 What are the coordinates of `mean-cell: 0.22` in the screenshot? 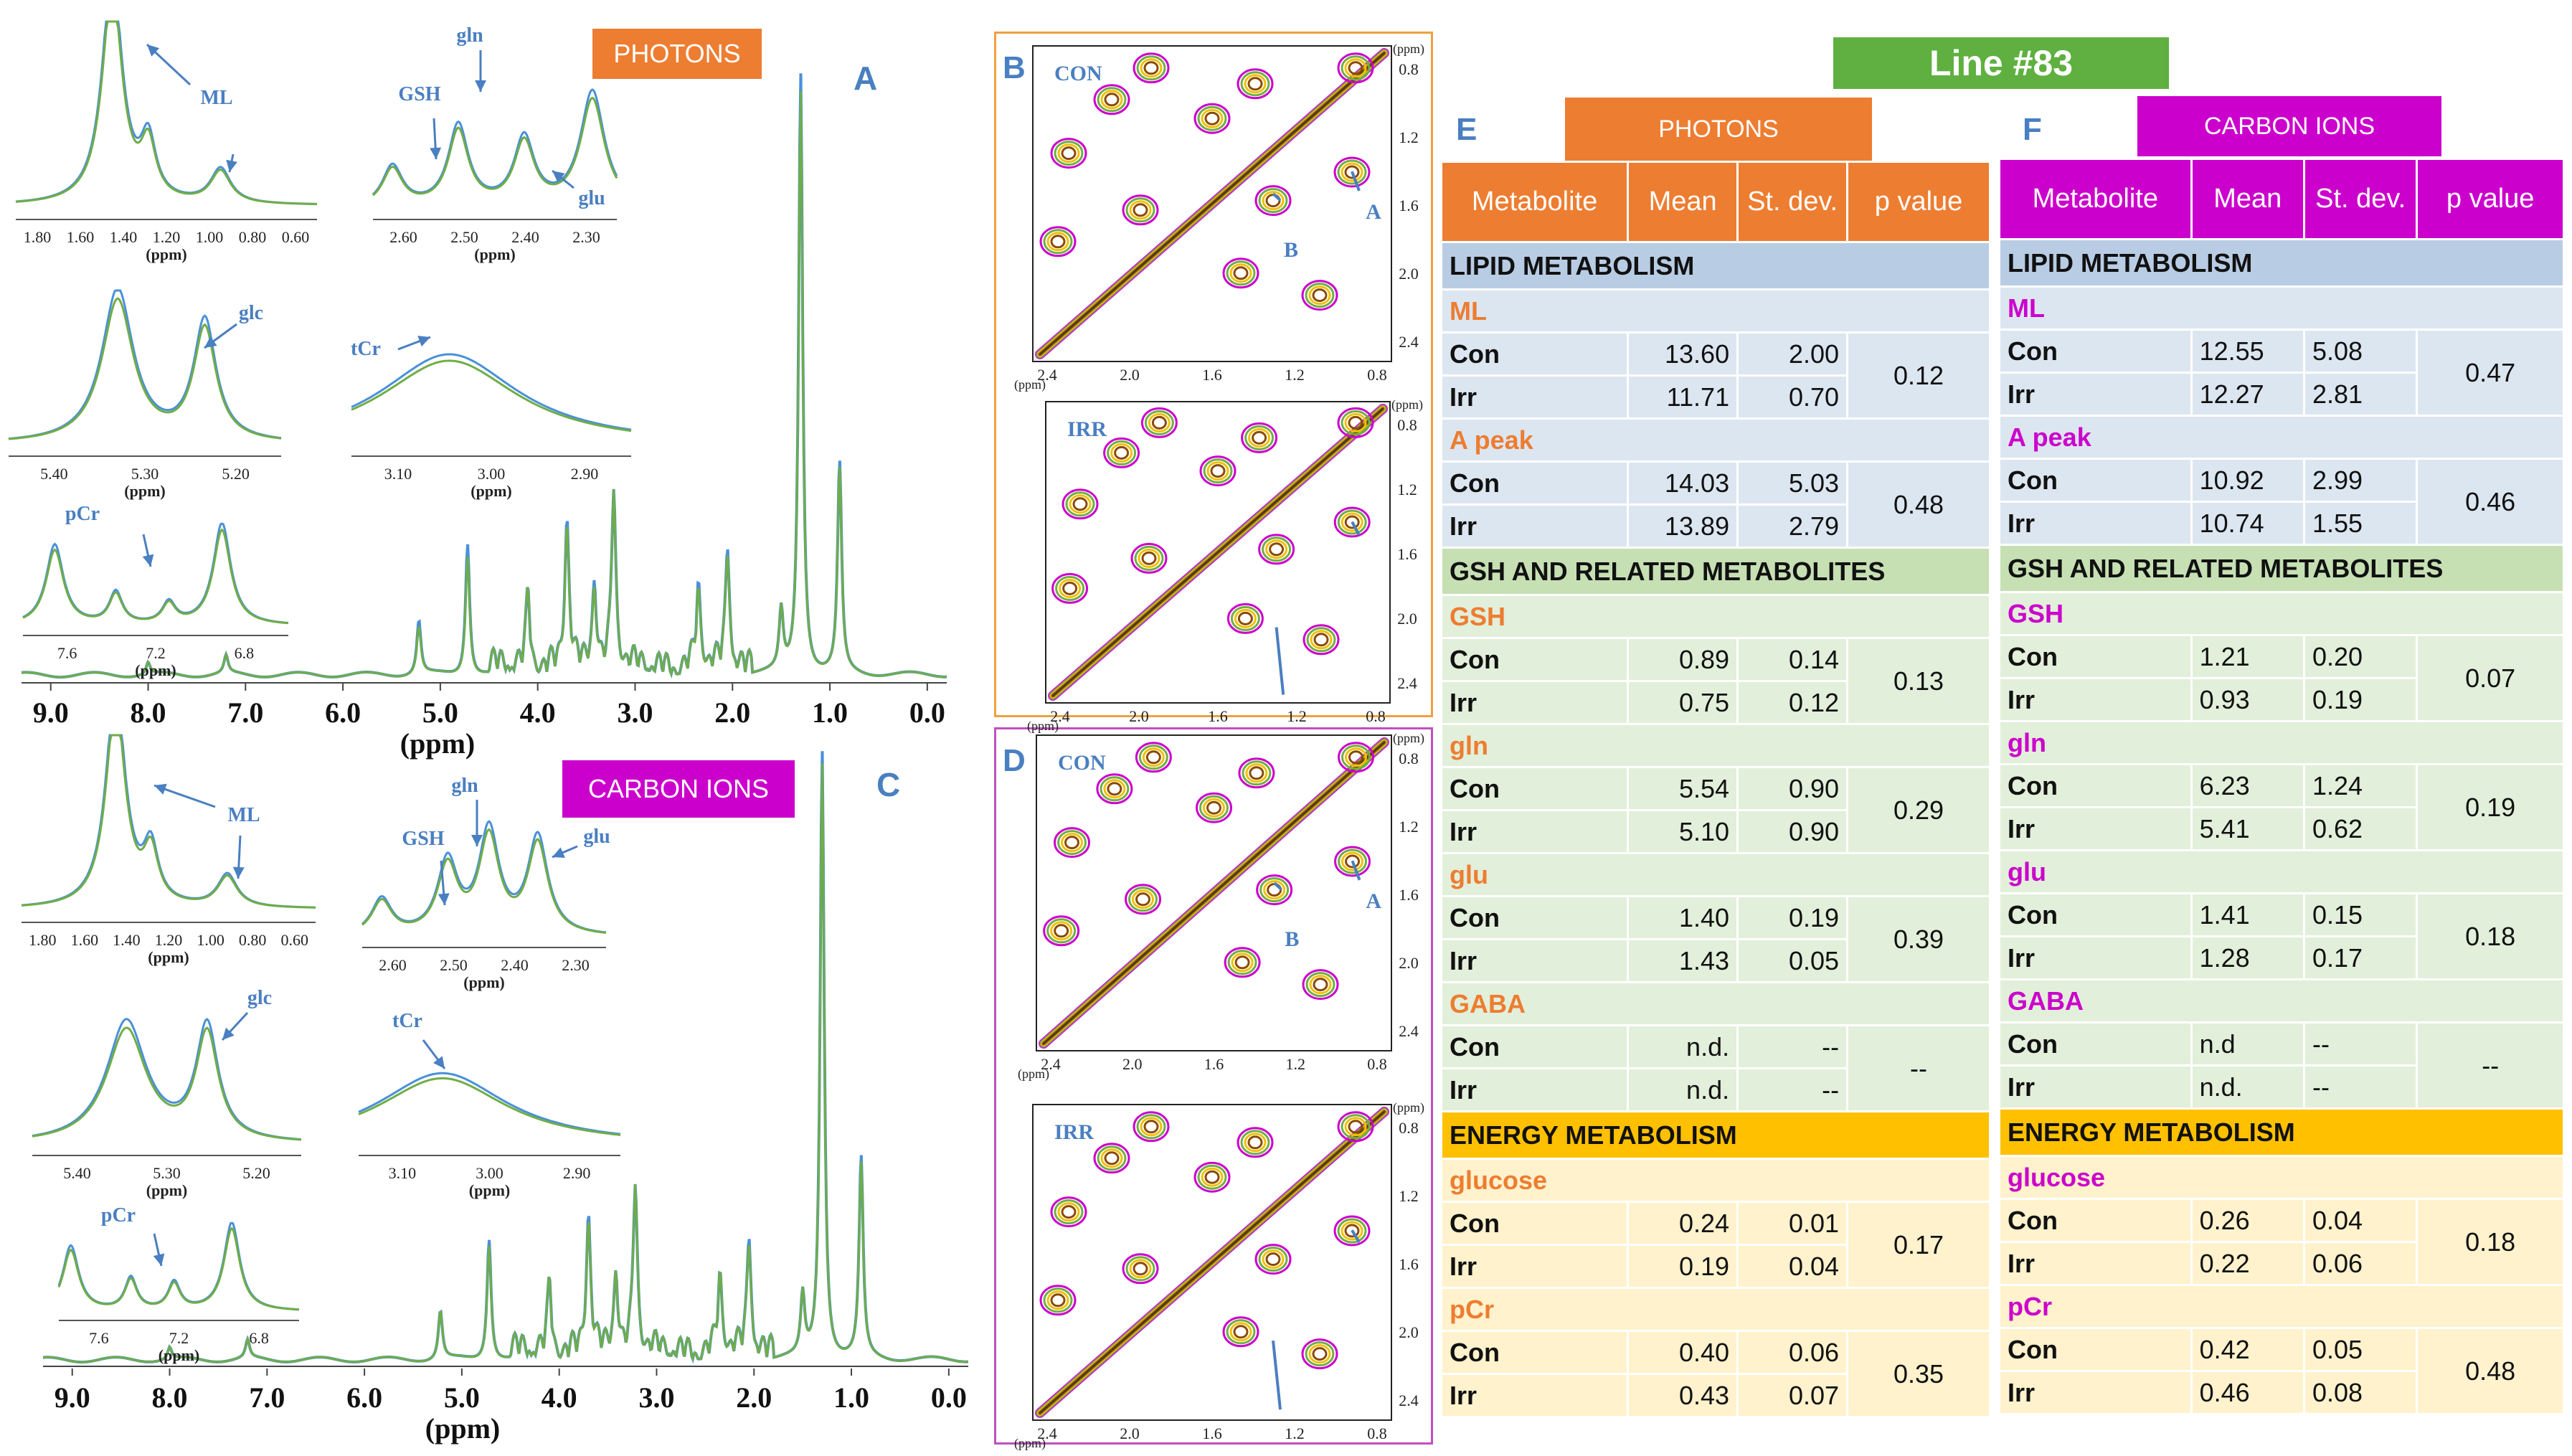 It's located at (2247, 1263).